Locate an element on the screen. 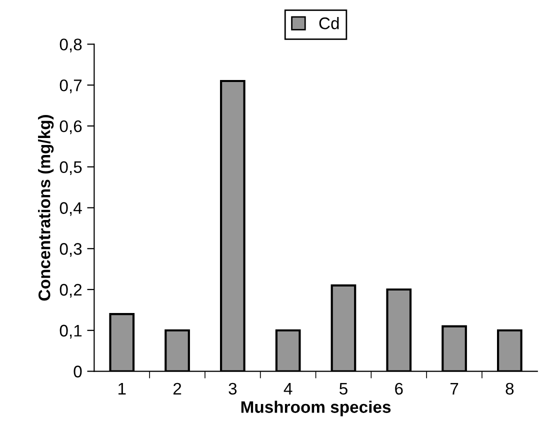  x-tick-label: 6 is located at coordinates (399, 388).